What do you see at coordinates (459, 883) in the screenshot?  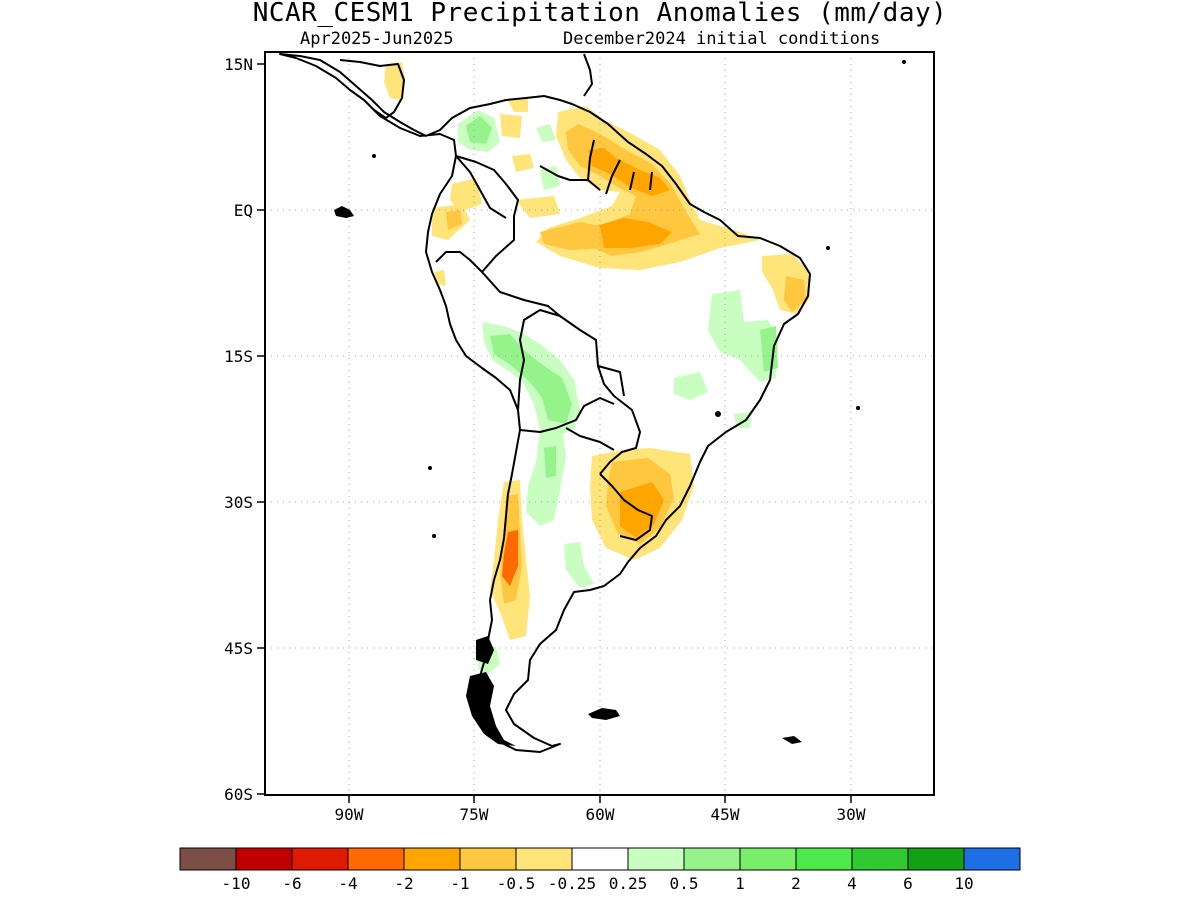 I see `colorbar-label: -1` at bounding box center [459, 883].